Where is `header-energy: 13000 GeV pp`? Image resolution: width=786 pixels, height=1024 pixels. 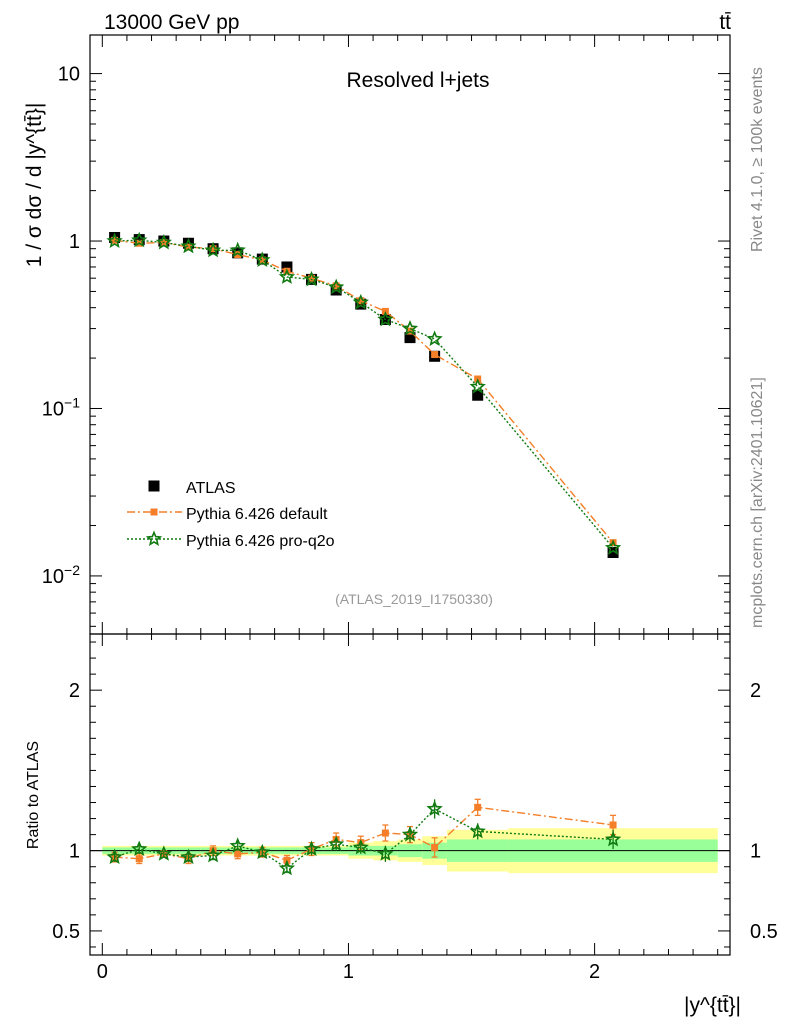
header-energy: 13000 GeV pp is located at coordinates (171, 22).